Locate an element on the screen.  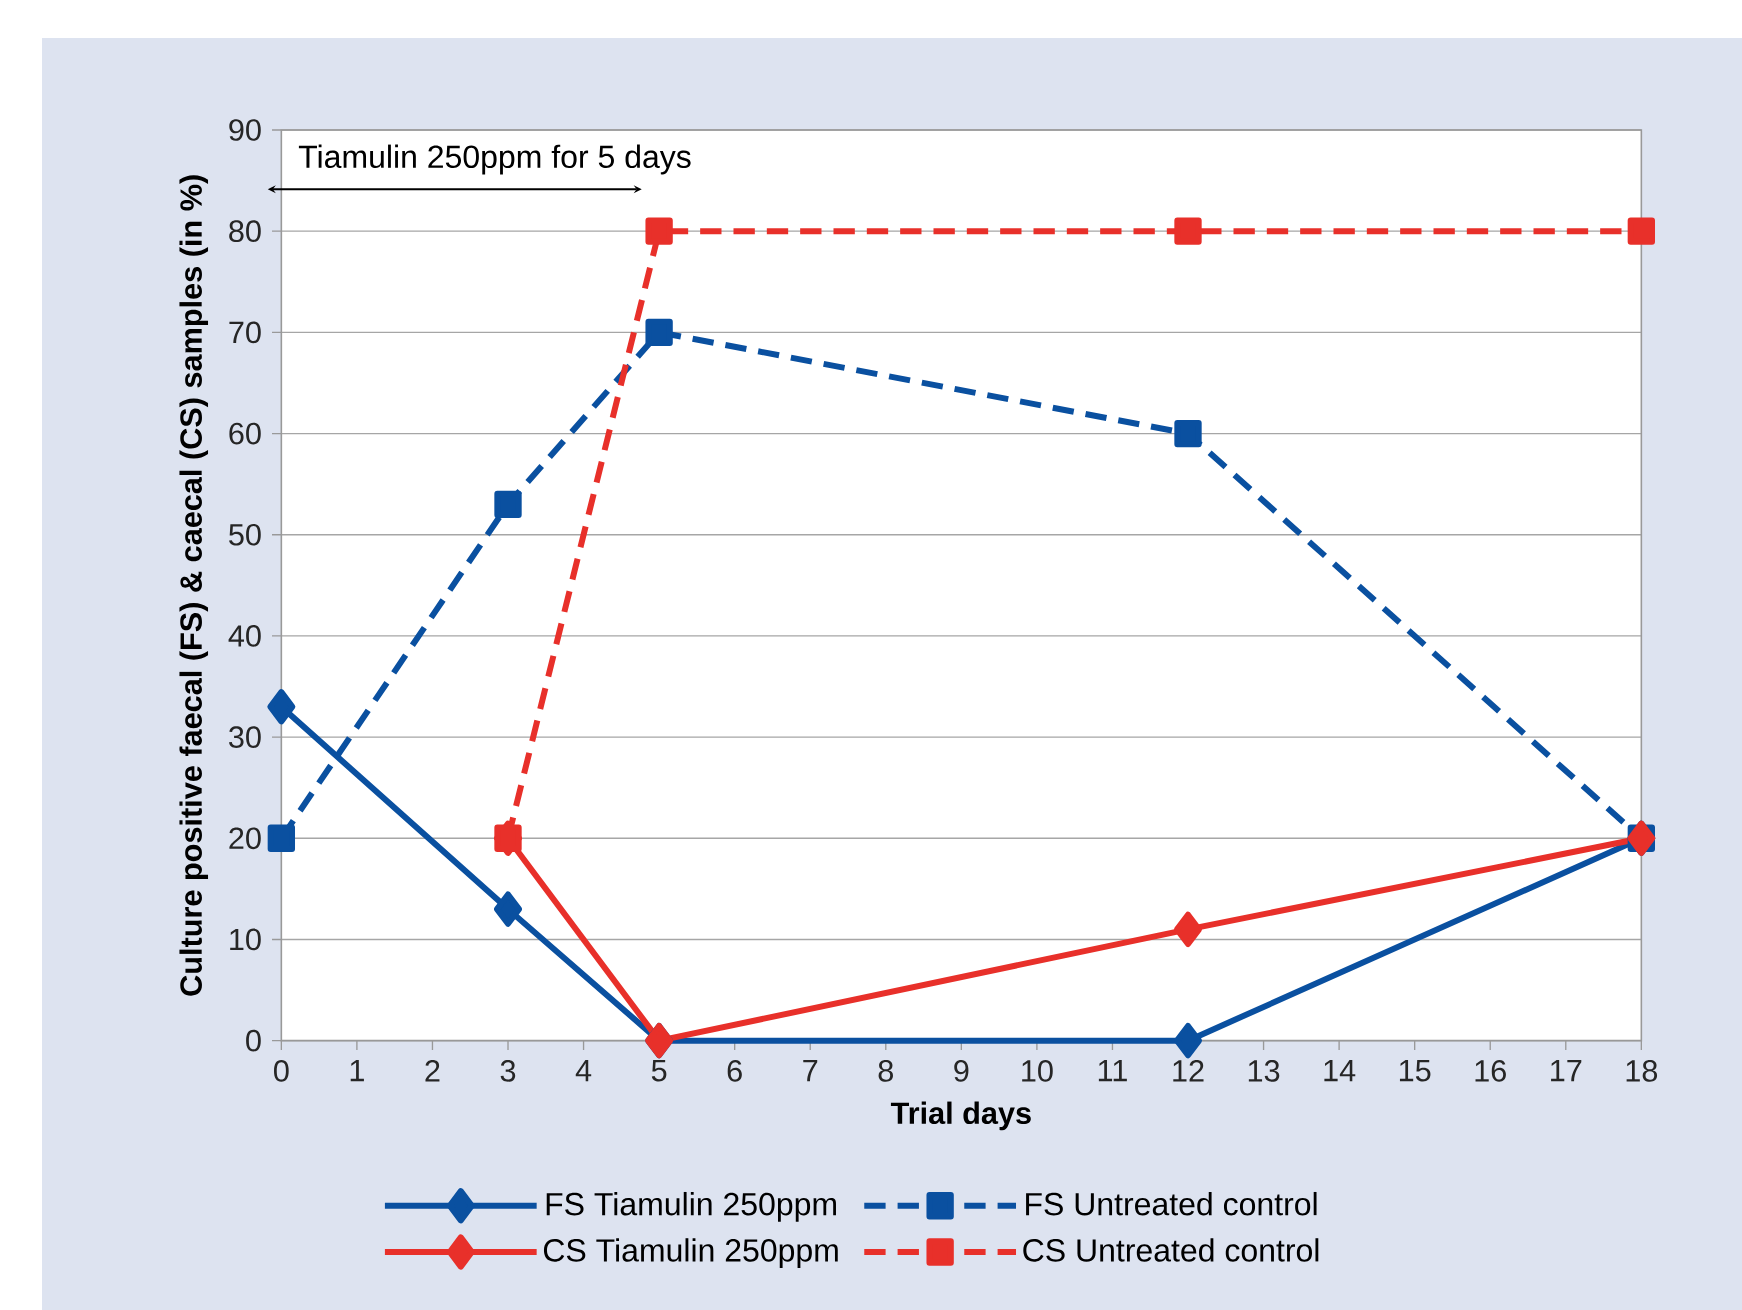
x-tick-label: 18 is located at coordinates (1642, 1071).